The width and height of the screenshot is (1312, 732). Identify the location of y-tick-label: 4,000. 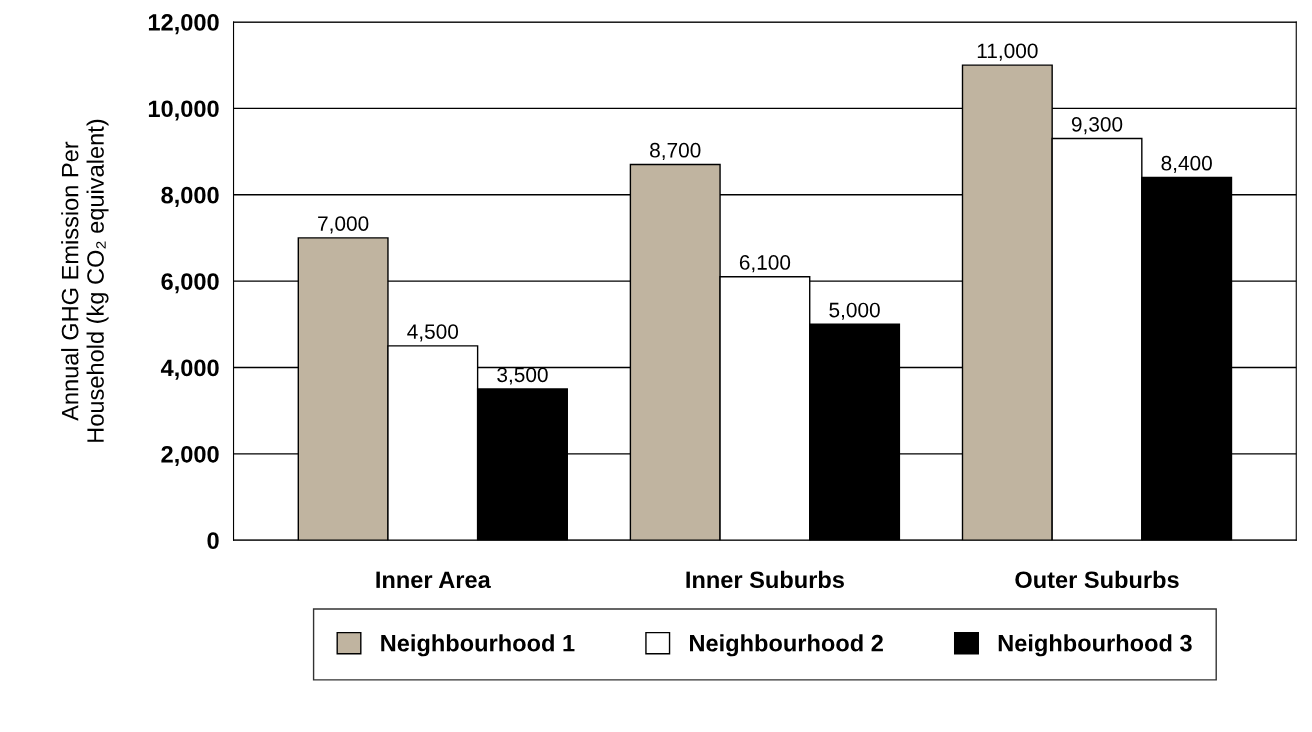
(189, 369).